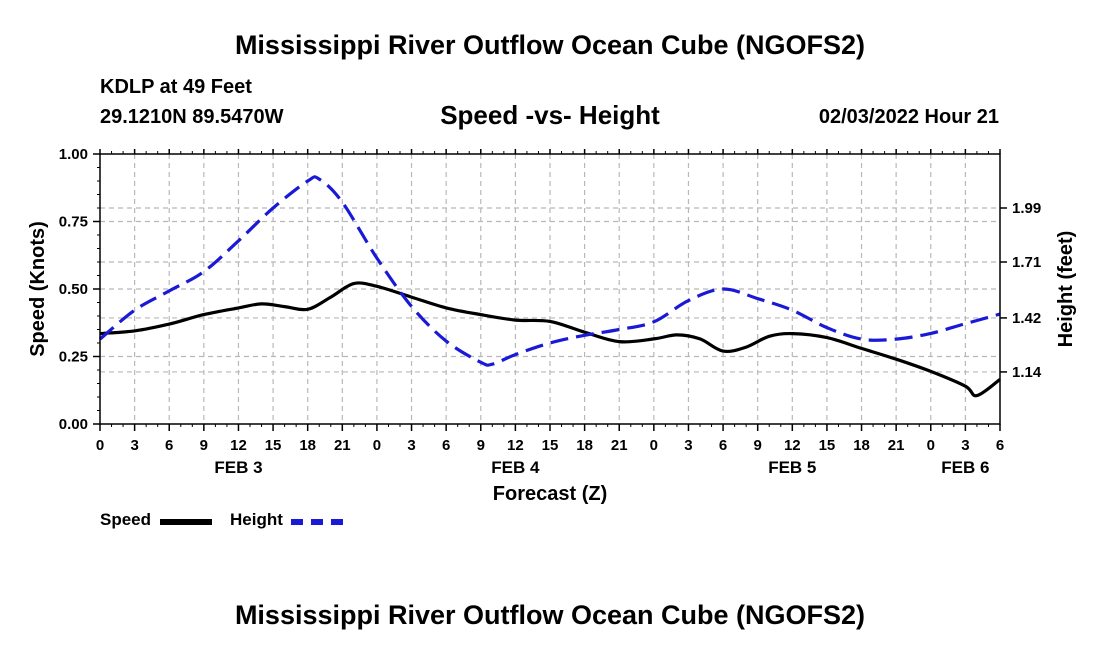 This screenshot has width=1100, height=650. Describe the element at coordinates (550, 494) in the screenshot. I see `x-axis-label: Forecast (Z)` at that location.